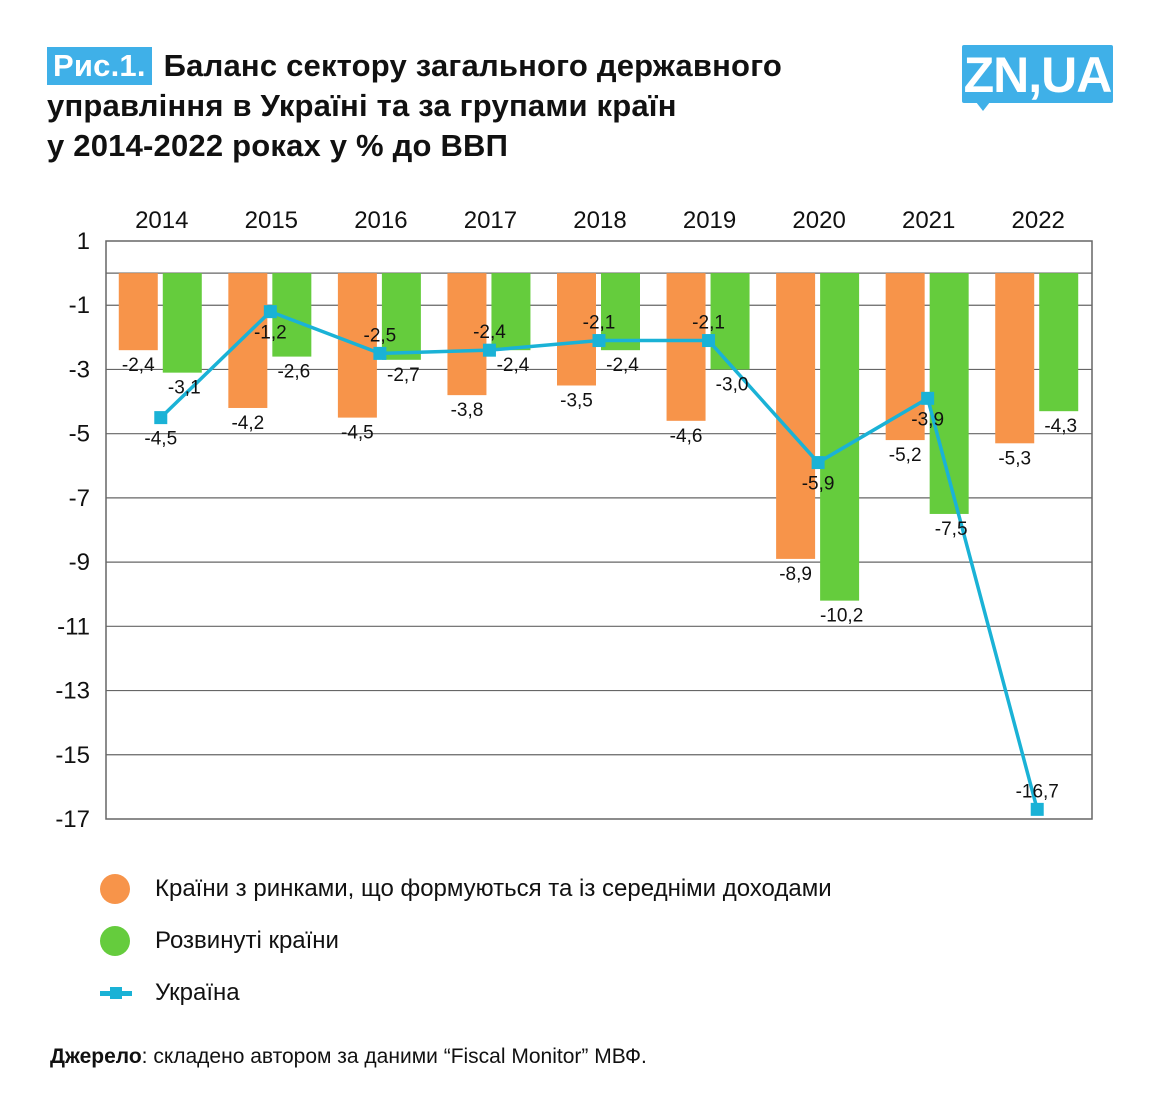  I want to click on x-tick-label: 2022, so click(1038, 220).